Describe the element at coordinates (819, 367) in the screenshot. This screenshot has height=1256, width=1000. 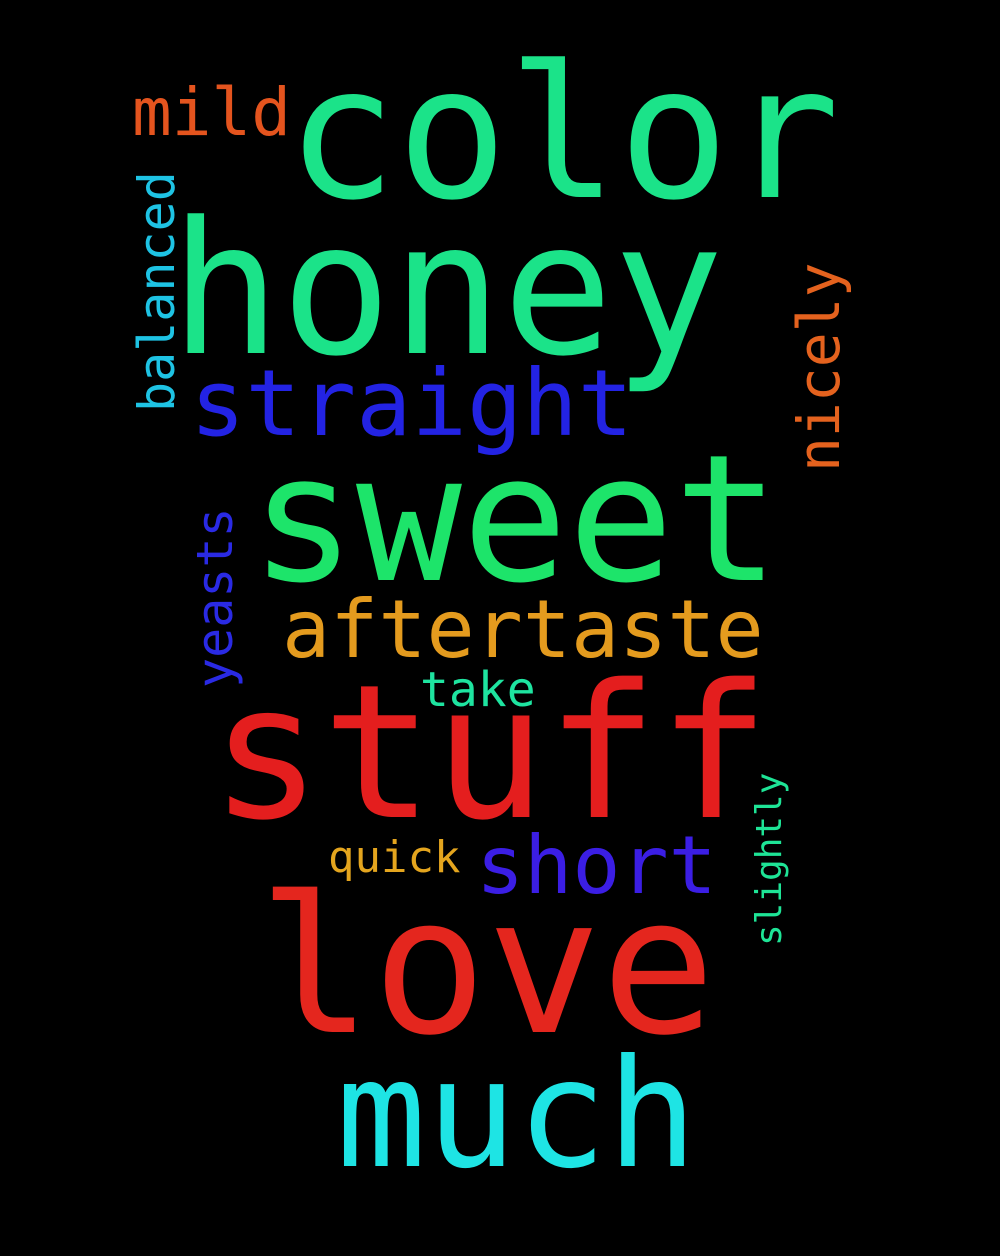
I see `word-nicely: nicely` at that location.